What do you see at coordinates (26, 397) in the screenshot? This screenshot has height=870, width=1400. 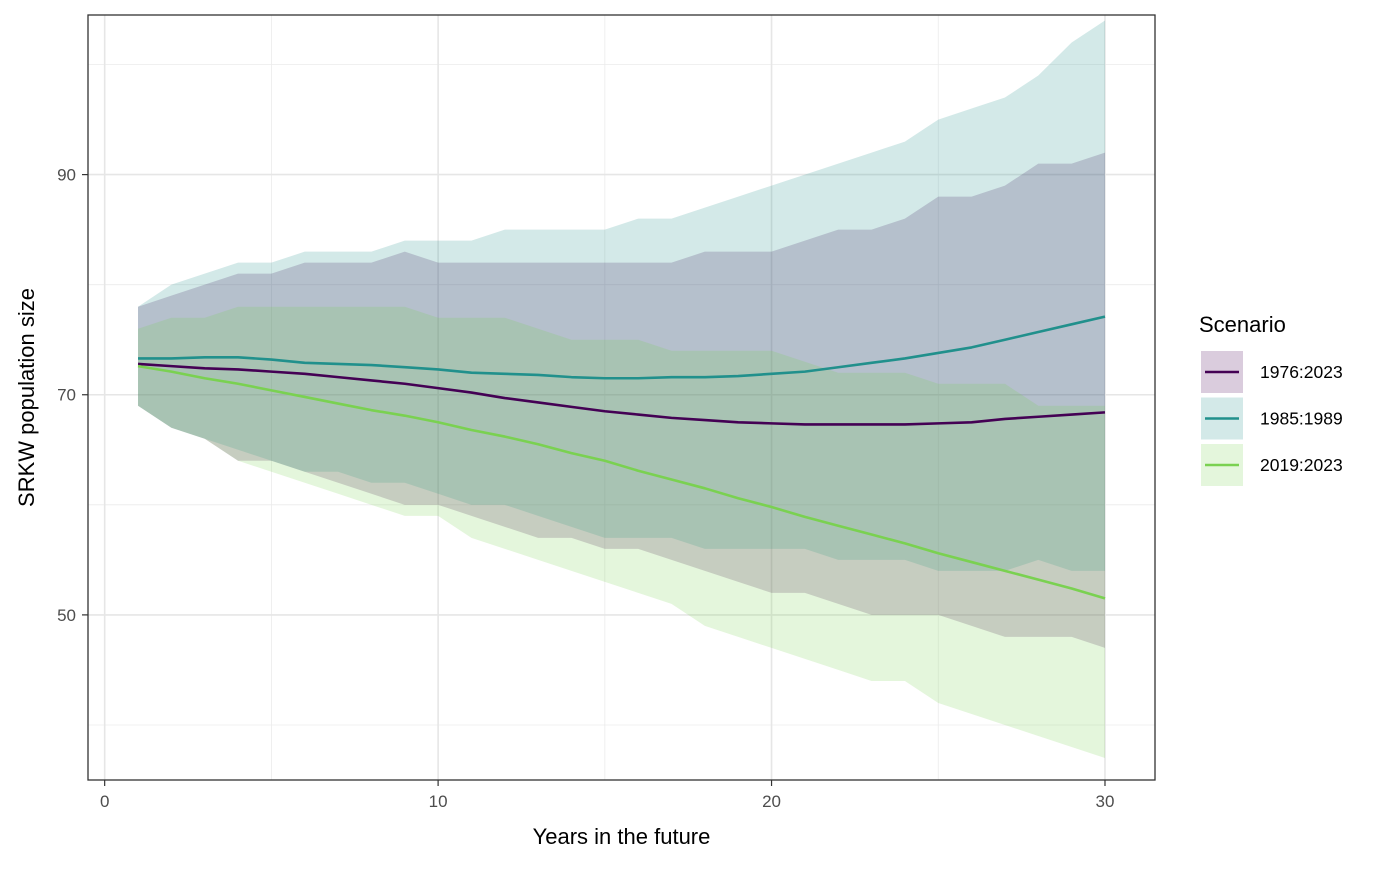 I see `y-axis-title: SRKW population size` at bounding box center [26, 397].